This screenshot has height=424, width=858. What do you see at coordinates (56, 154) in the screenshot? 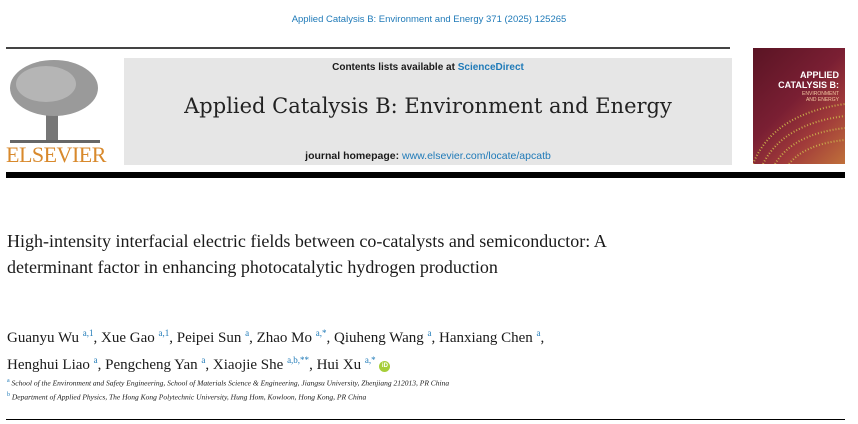
I see `elsevier-wordmark: ELSEVIER` at bounding box center [56, 154].